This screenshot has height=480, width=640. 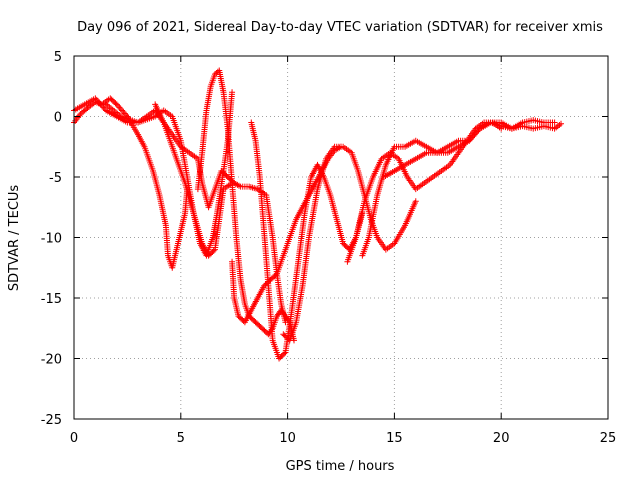 What do you see at coordinates (608, 438) in the screenshot?
I see `x-tick-label: 25` at bounding box center [608, 438].